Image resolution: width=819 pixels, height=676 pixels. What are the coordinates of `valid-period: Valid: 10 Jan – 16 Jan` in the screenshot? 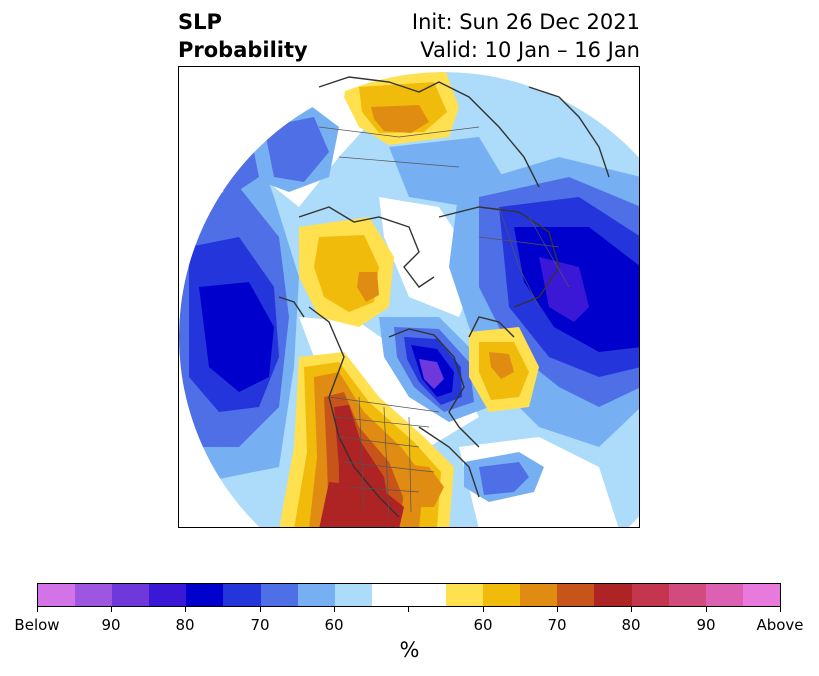 It's located at (530, 50).